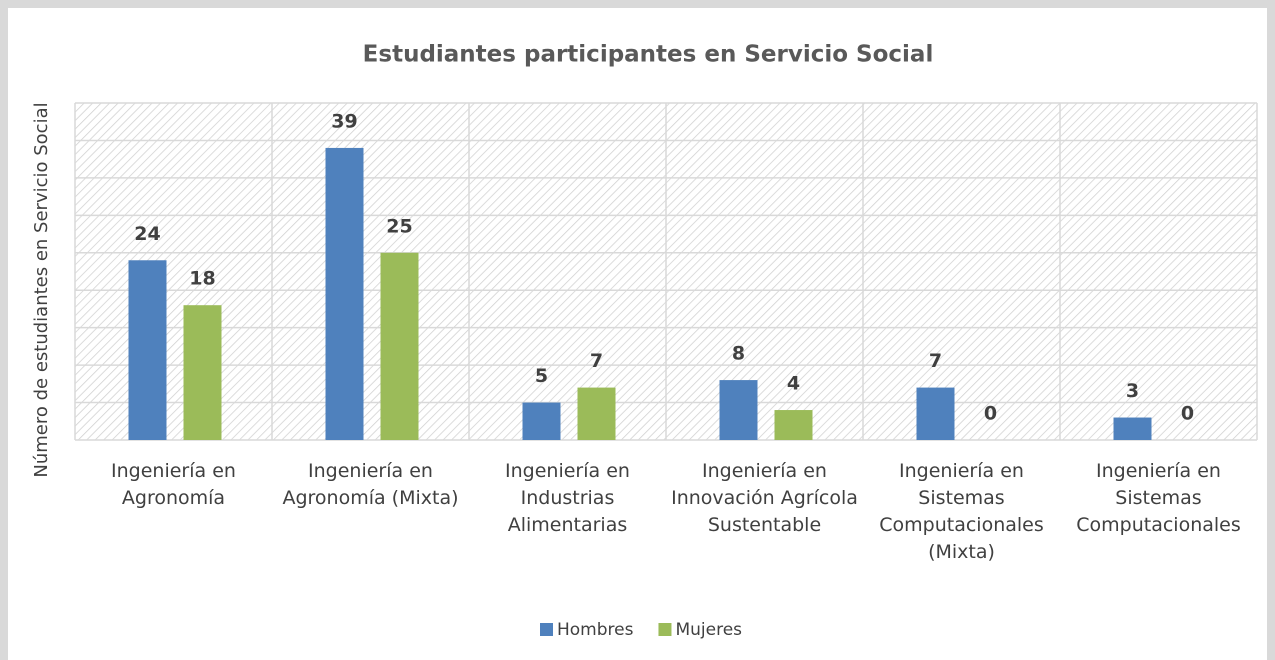  Describe the element at coordinates (793, 384) in the screenshot. I see `data-label: 4` at that location.